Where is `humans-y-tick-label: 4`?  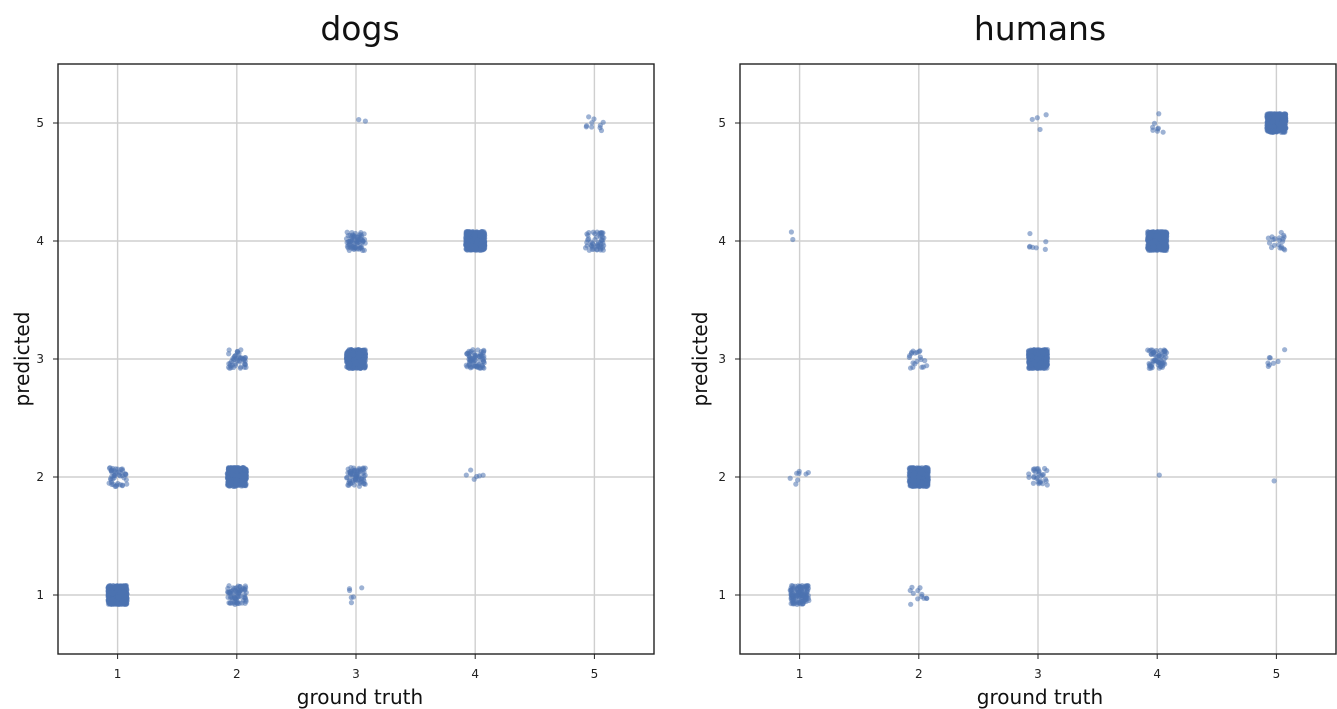
humans-y-tick-label: 4 is located at coordinates (722, 241).